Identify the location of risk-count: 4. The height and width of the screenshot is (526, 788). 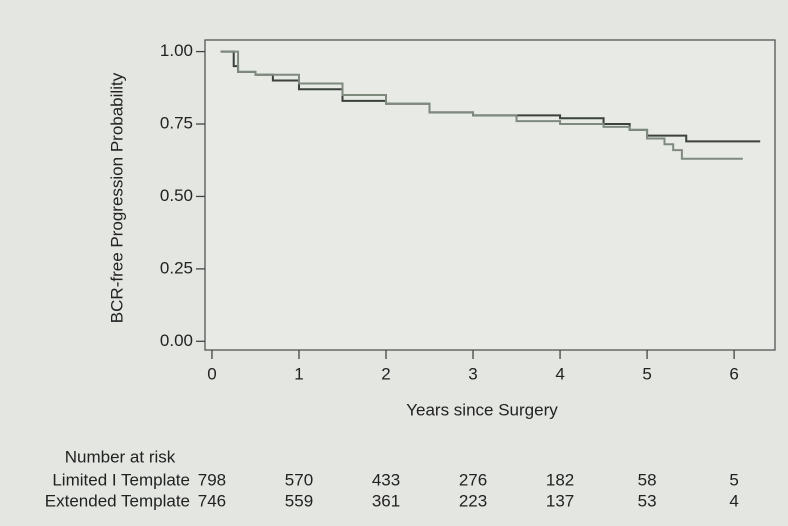
(733, 500).